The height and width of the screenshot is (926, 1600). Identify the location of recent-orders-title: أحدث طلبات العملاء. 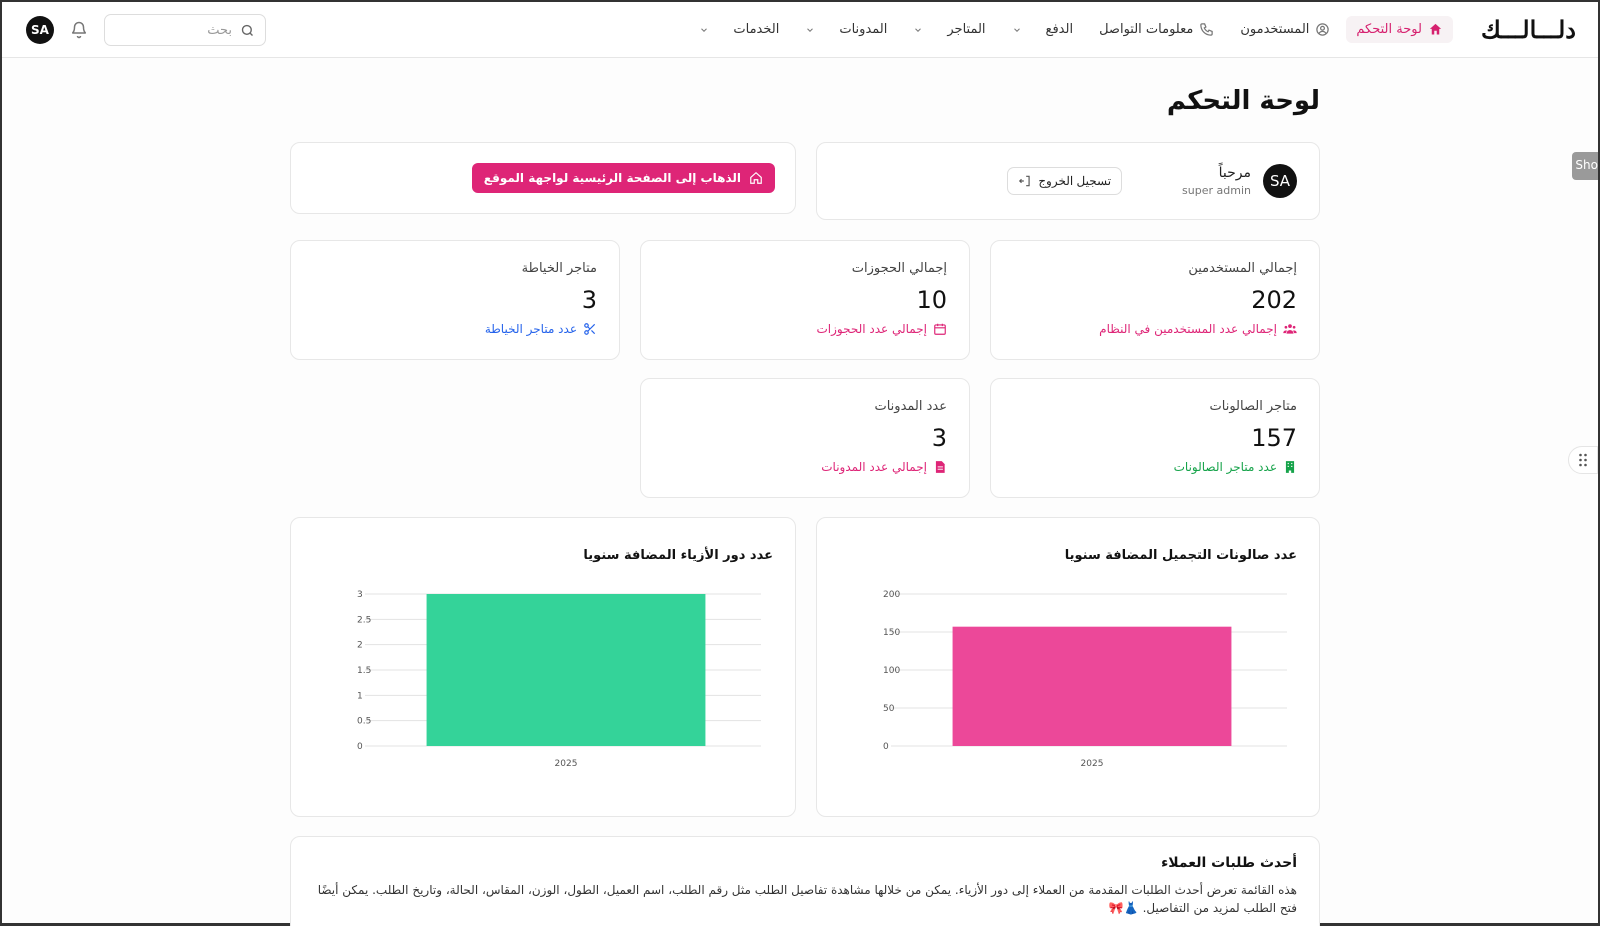
(1229, 863).